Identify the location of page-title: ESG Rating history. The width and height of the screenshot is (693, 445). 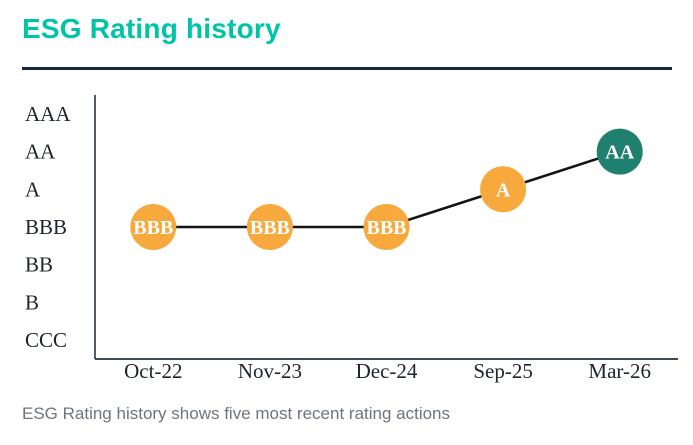
(151, 28).